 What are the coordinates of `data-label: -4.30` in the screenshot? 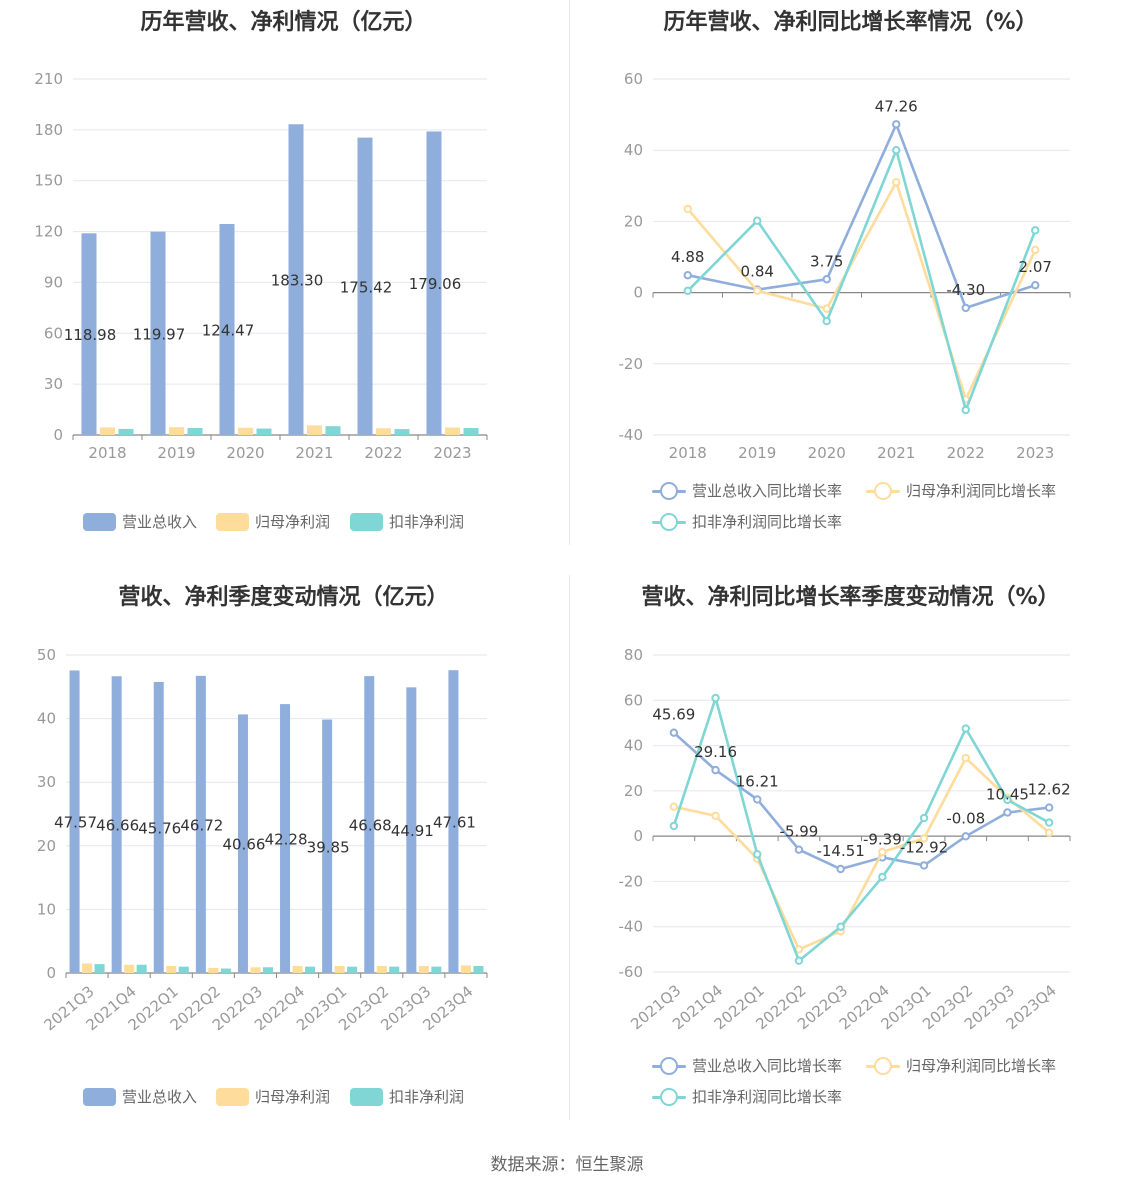 It's located at (965, 290).